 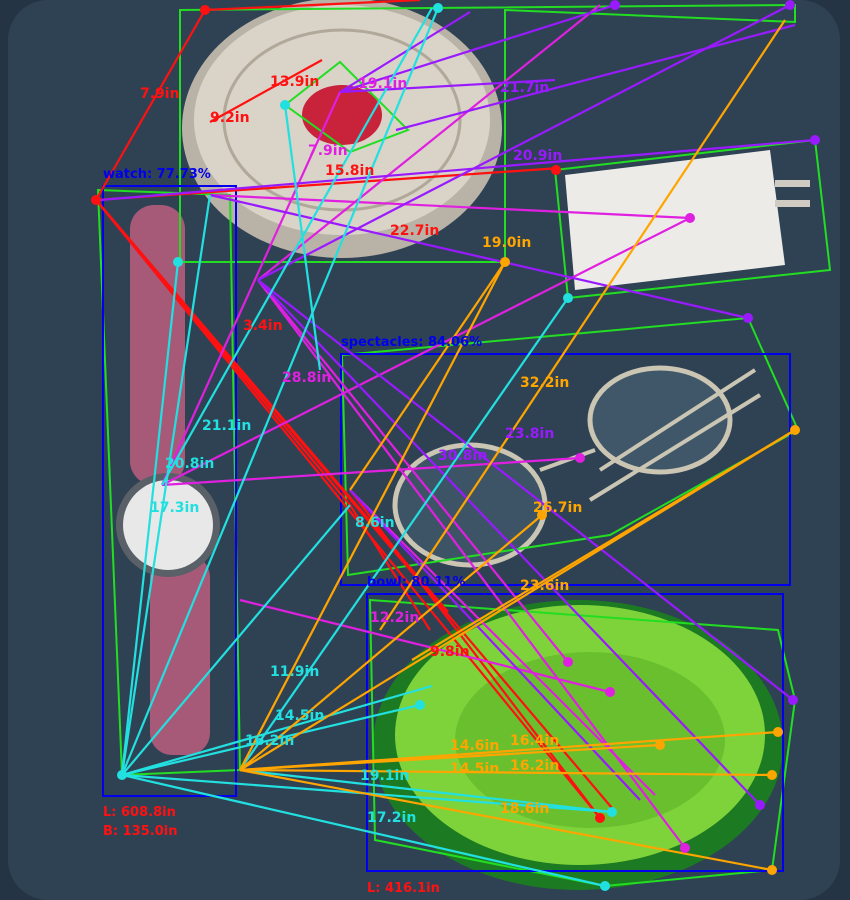 What do you see at coordinates (544, 383) in the screenshot?
I see `distance-label: 32.2in` at bounding box center [544, 383].